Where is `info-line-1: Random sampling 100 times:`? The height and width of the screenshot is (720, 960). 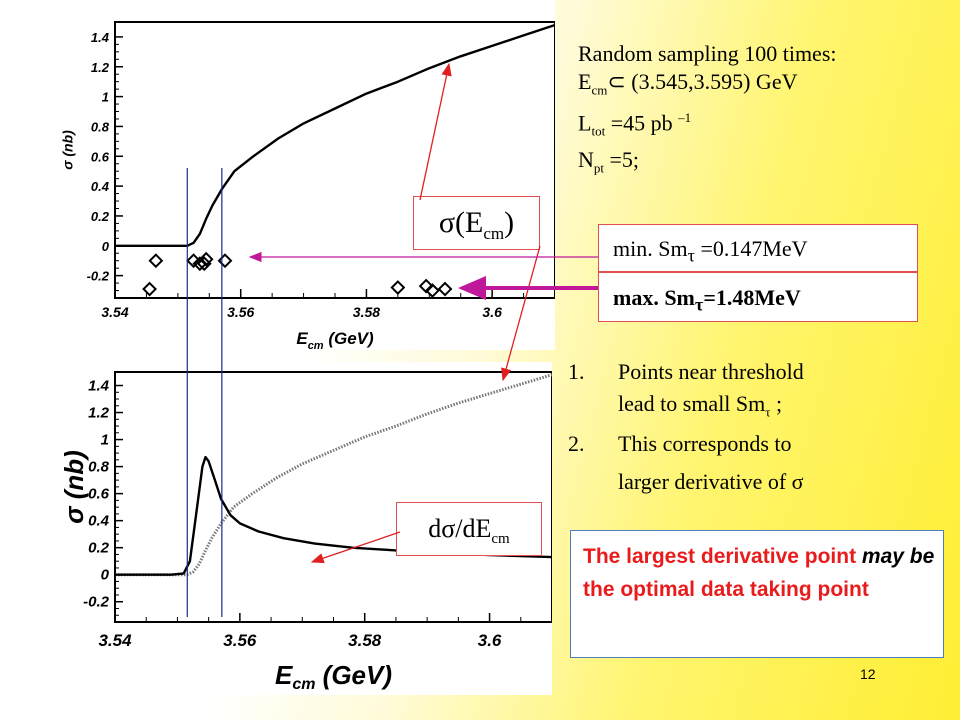 info-line-1: Random sampling 100 times: is located at coordinates (707, 53).